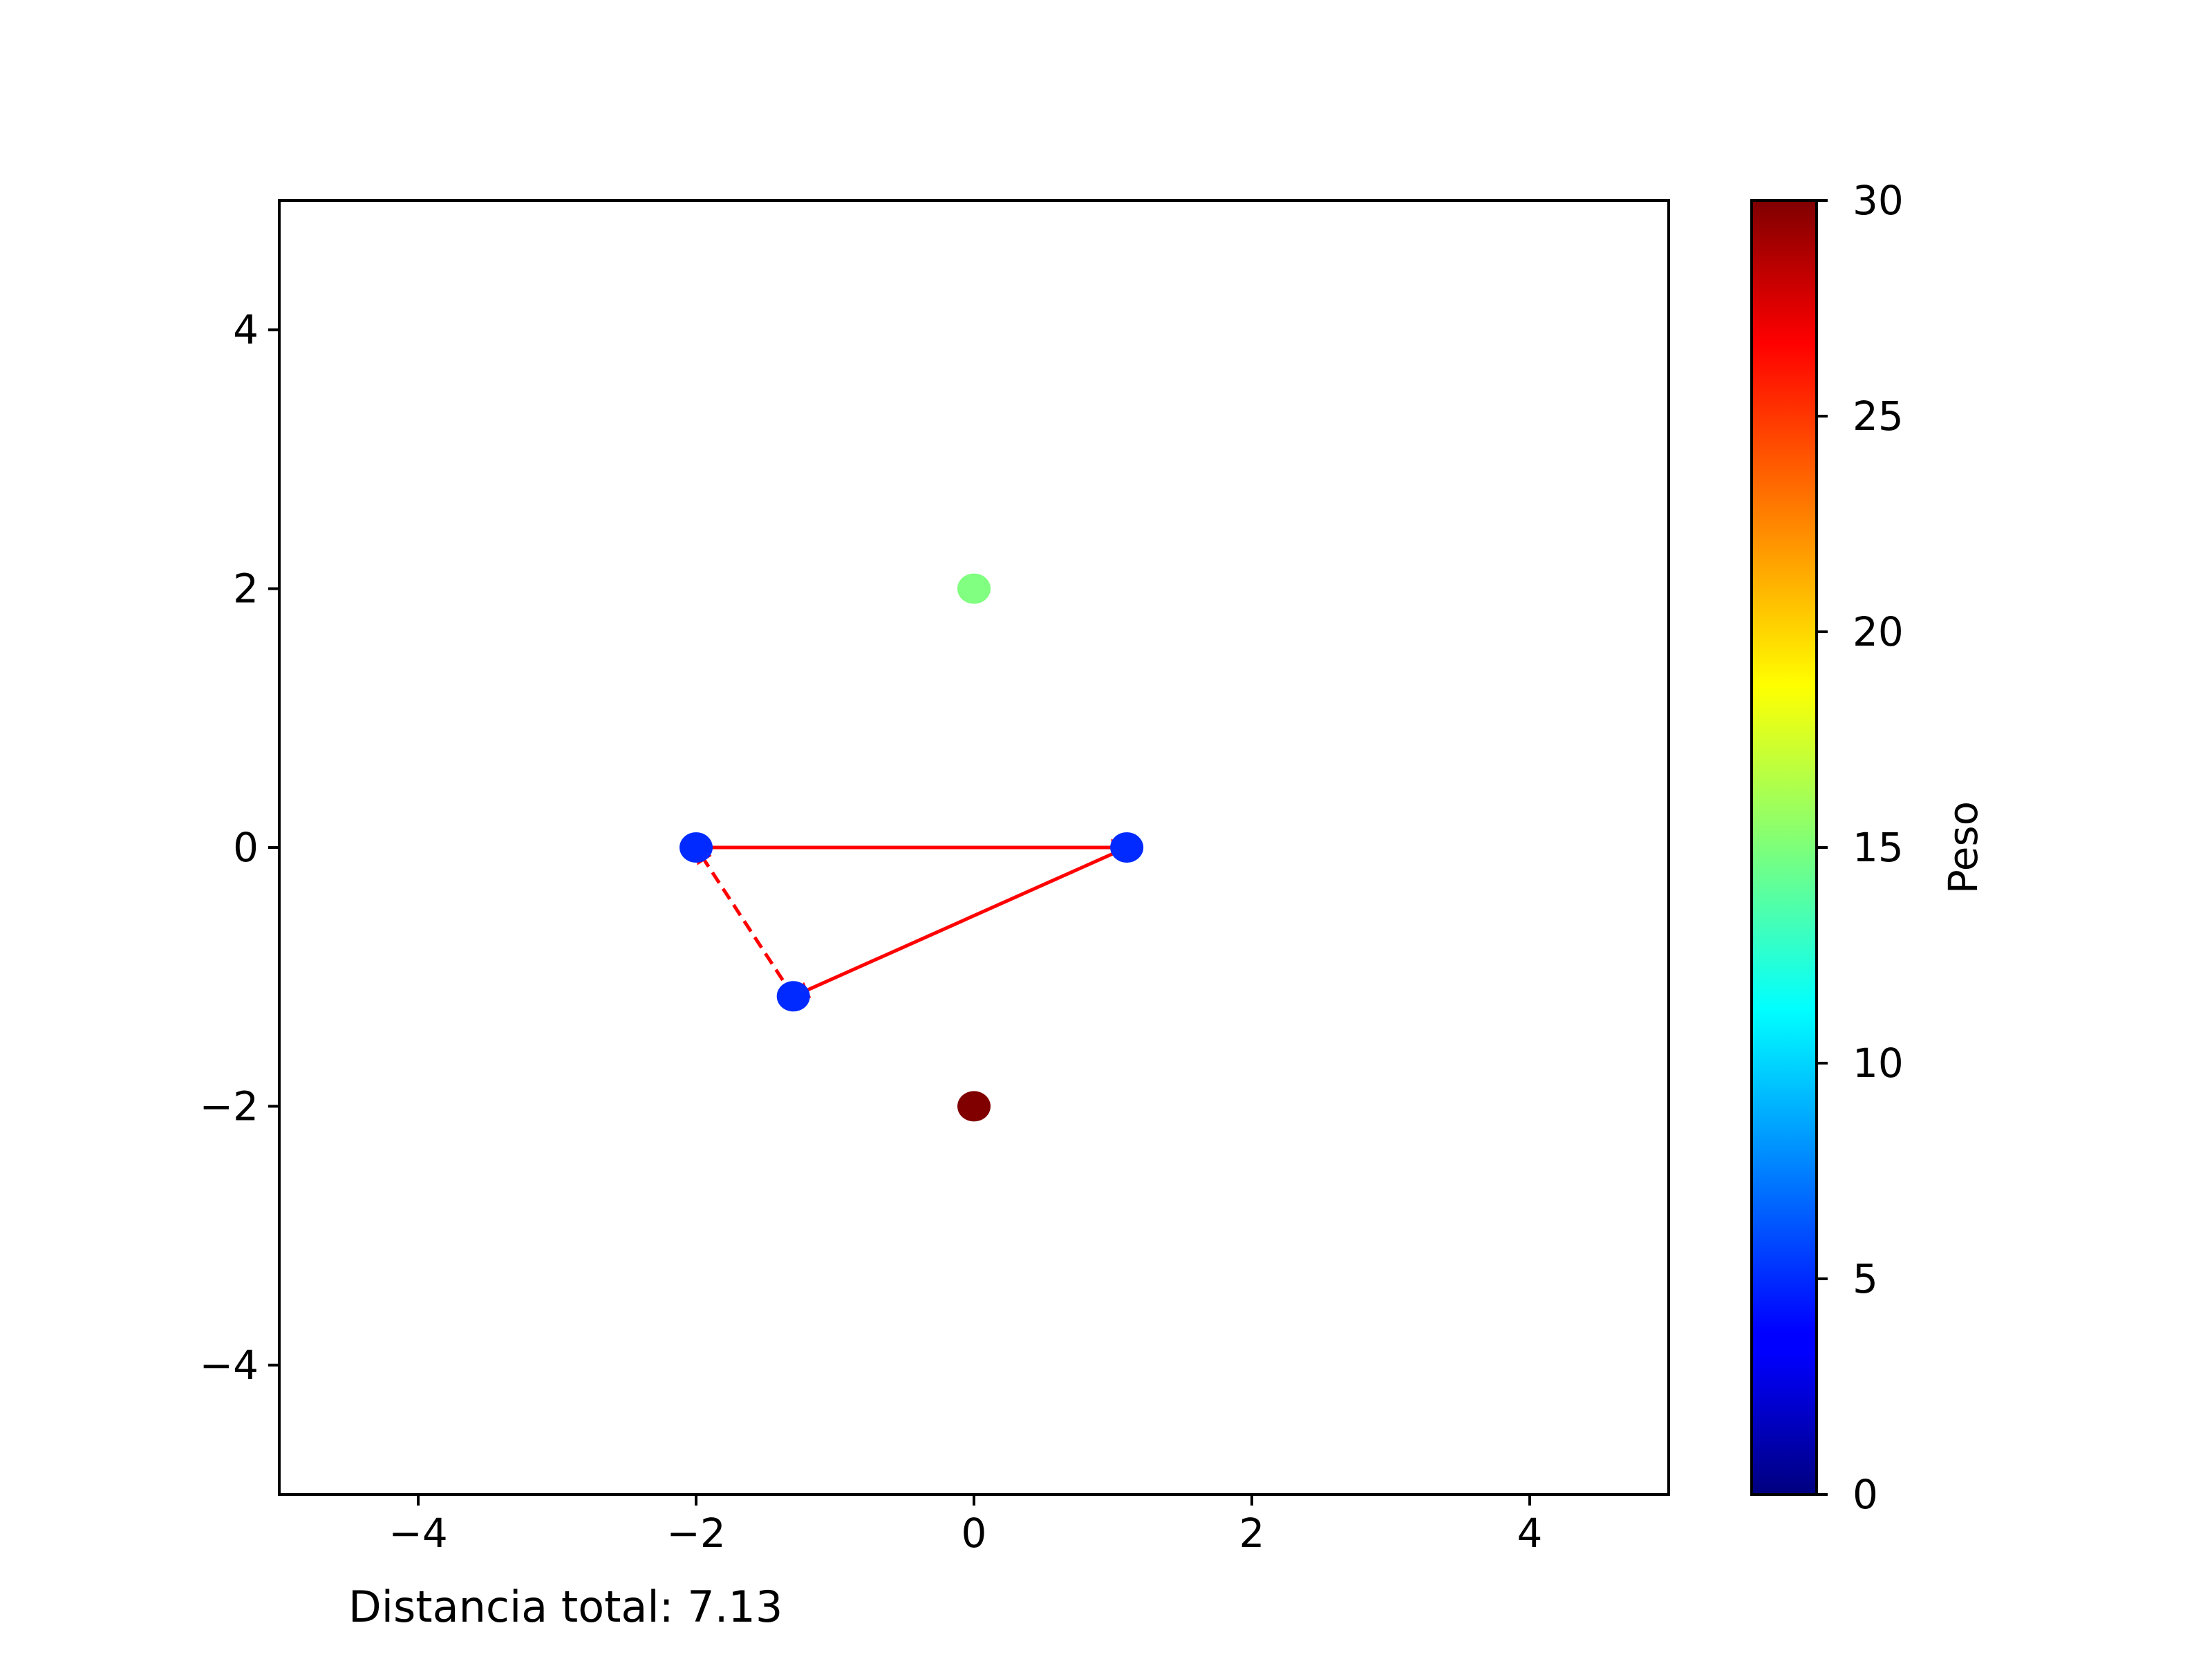 Image resolution: width=2212 pixels, height=1659 pixels. I want to click on total-distance-annotation: Distancia total: 7.13, so click(565, 1607).